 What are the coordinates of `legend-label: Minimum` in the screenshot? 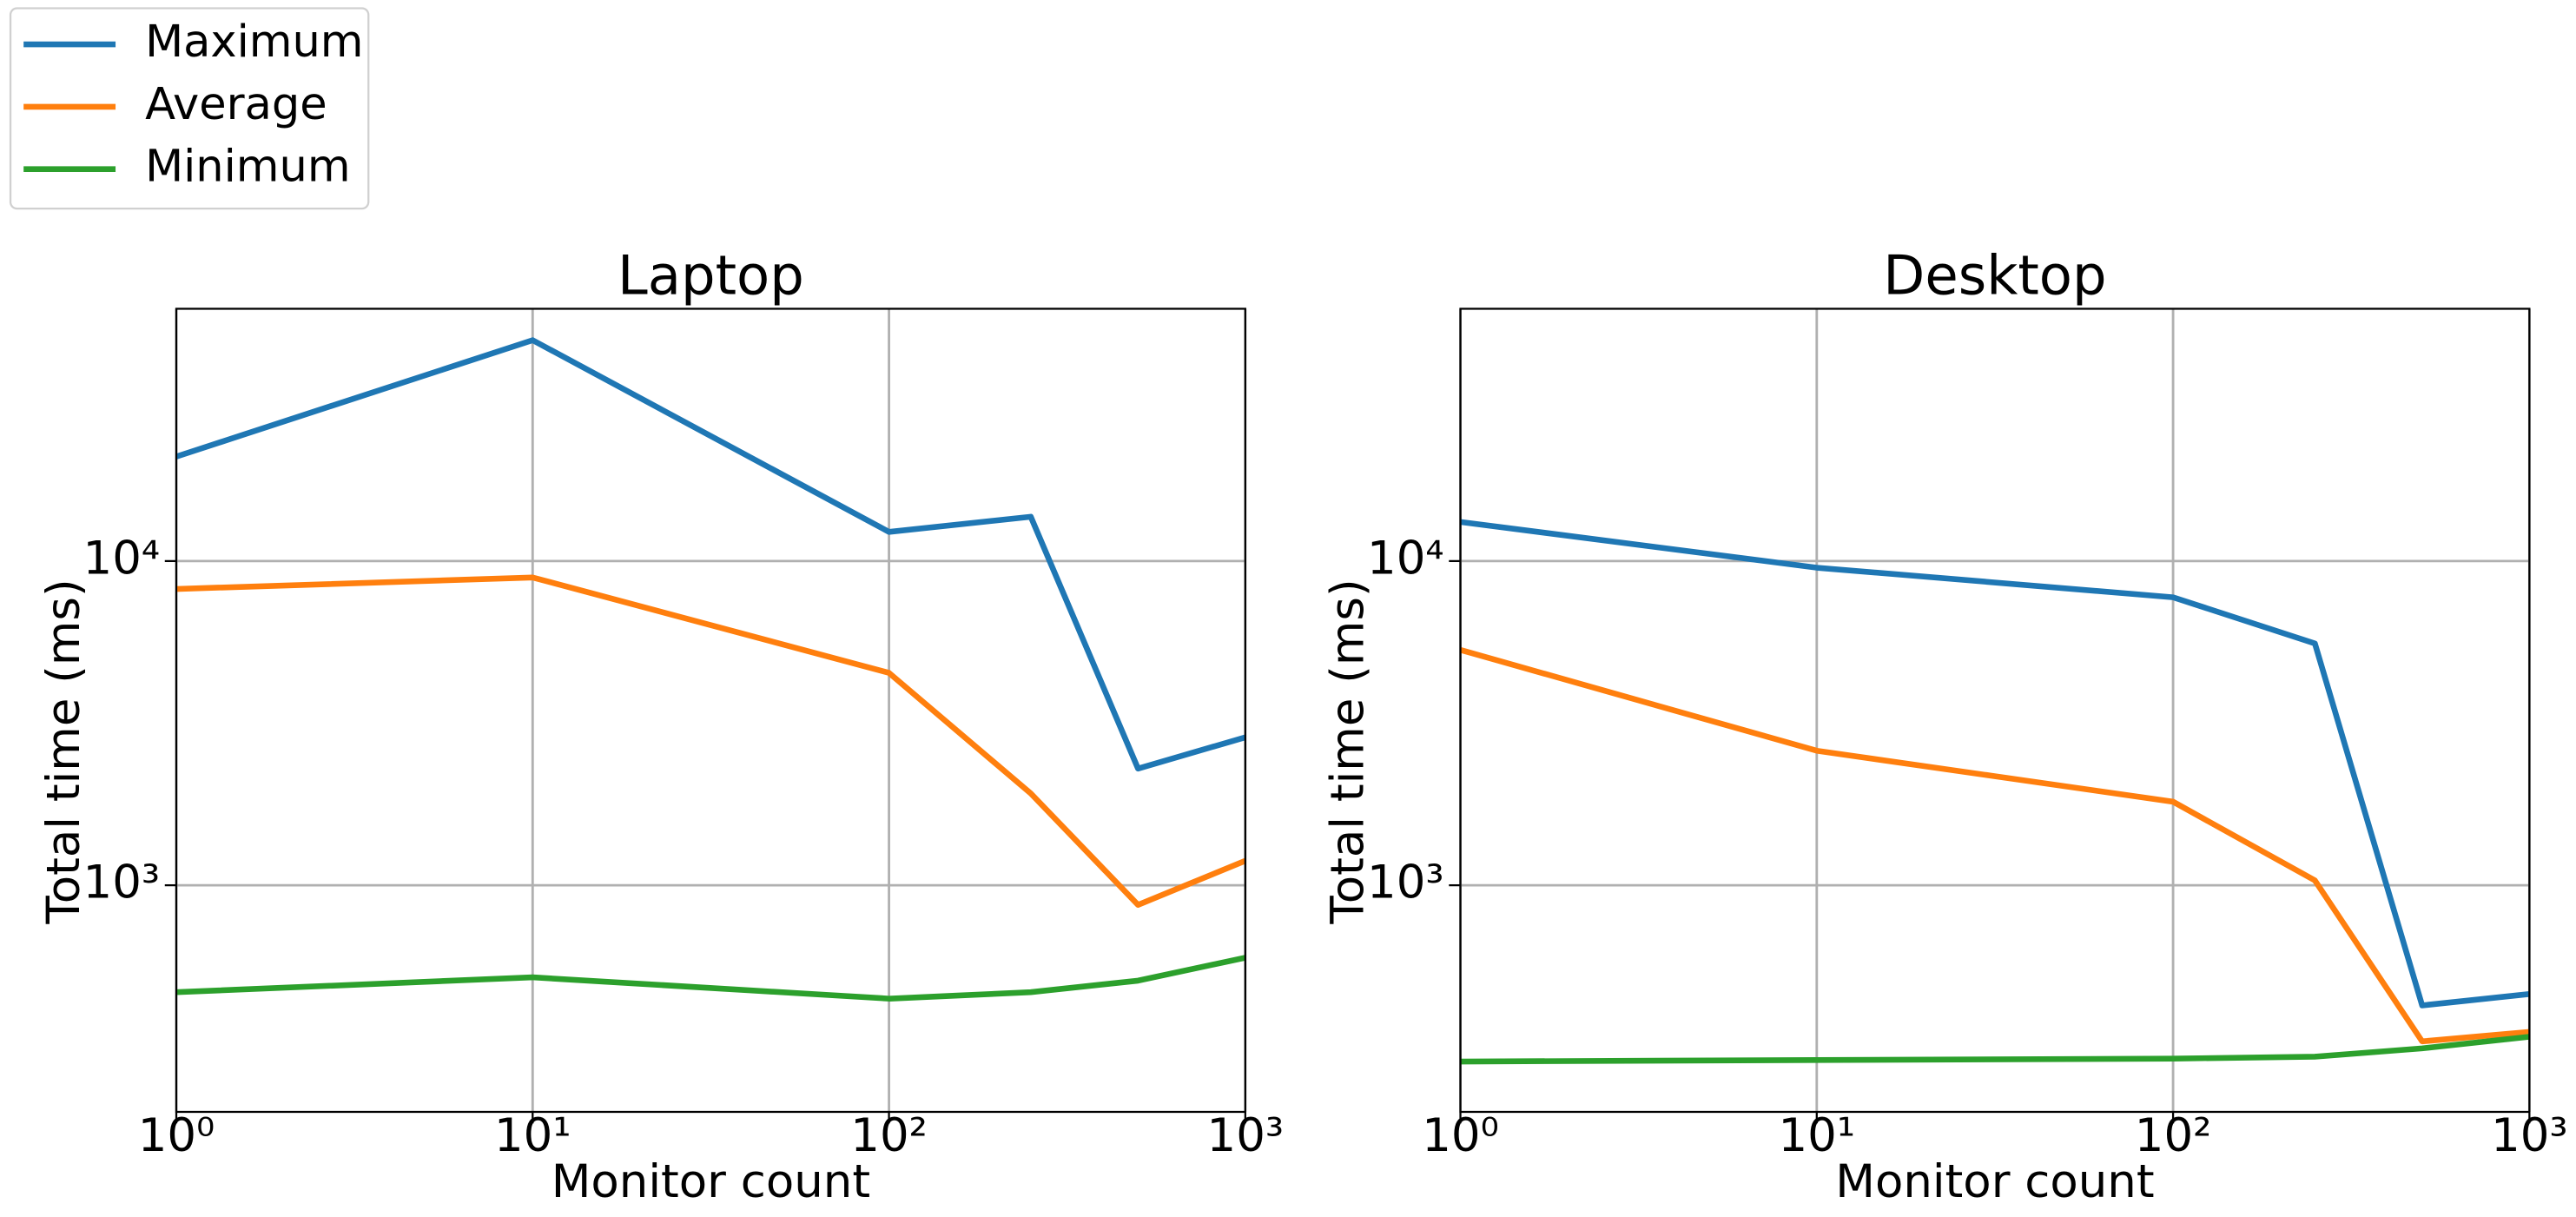 It's located at (247, 167).